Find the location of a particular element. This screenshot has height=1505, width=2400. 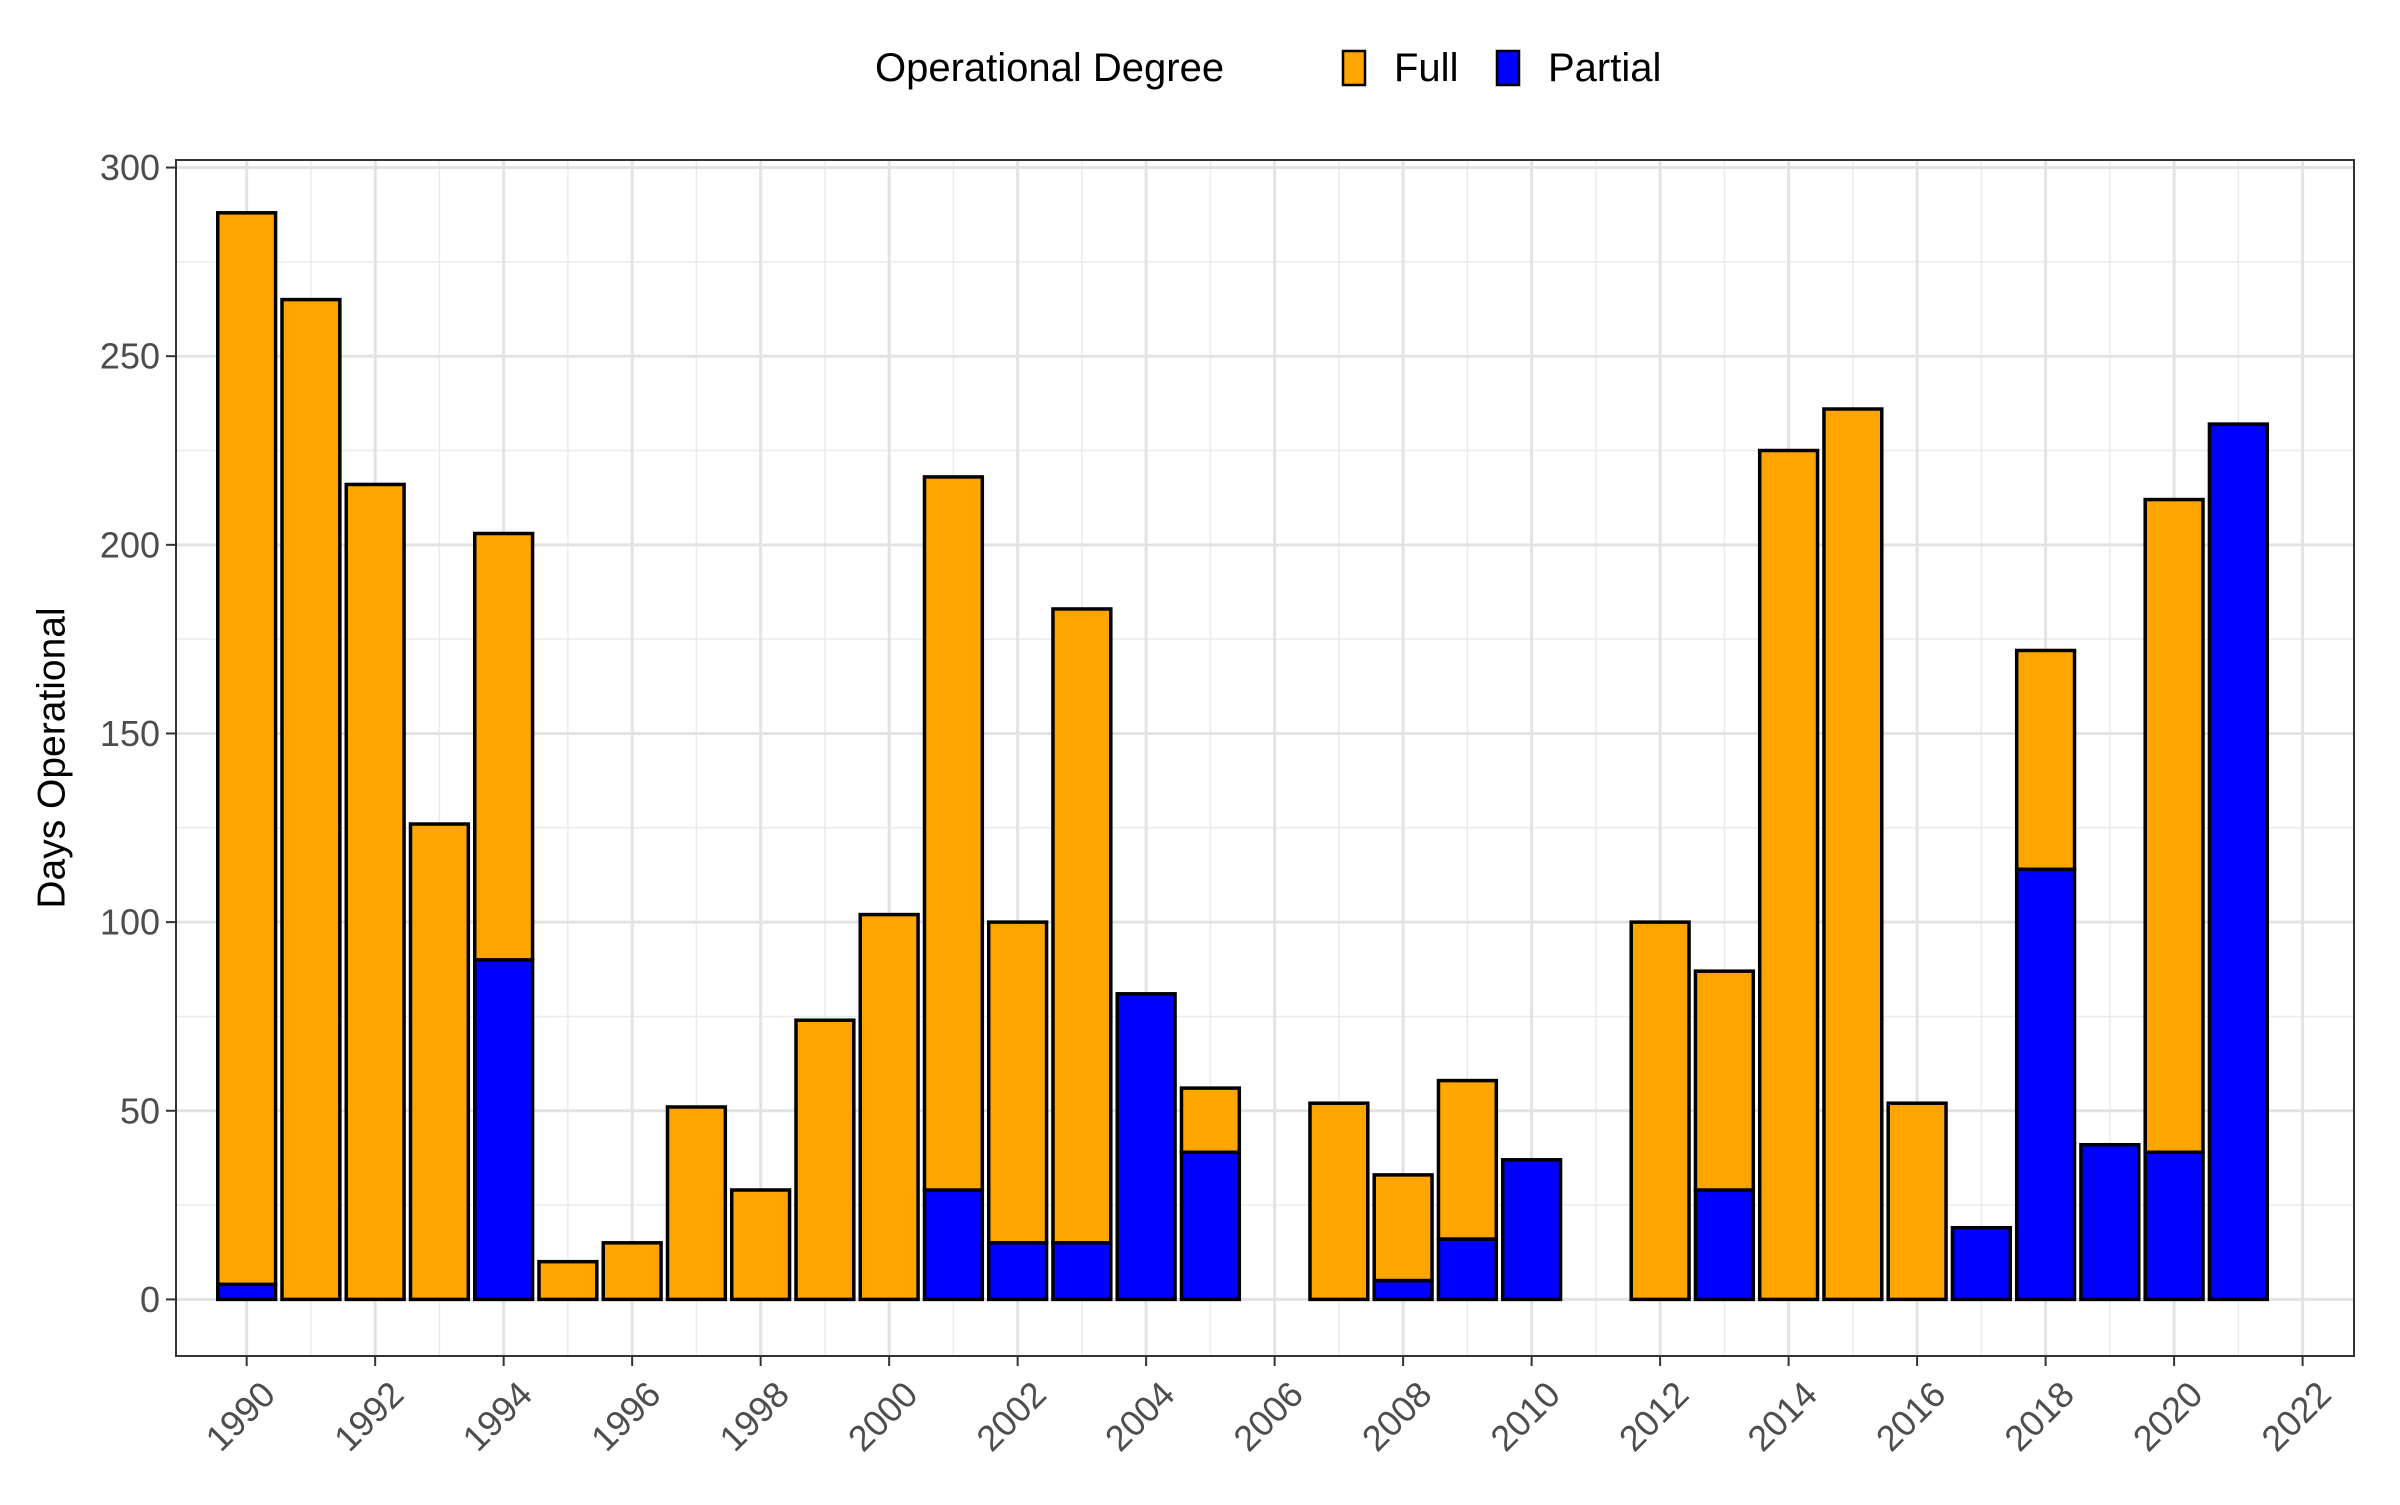

bar-full-1996 is located at coordinates (632, 1271).